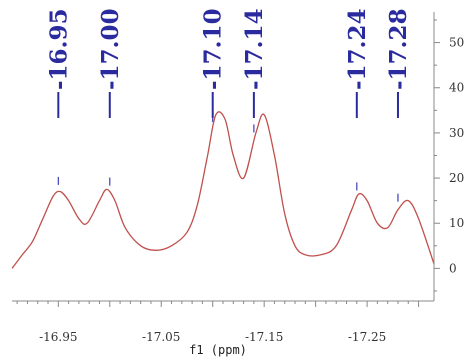 This screenshot has height=358, width=465. I want to click on y-tick-label: 30, so click(456, 133).